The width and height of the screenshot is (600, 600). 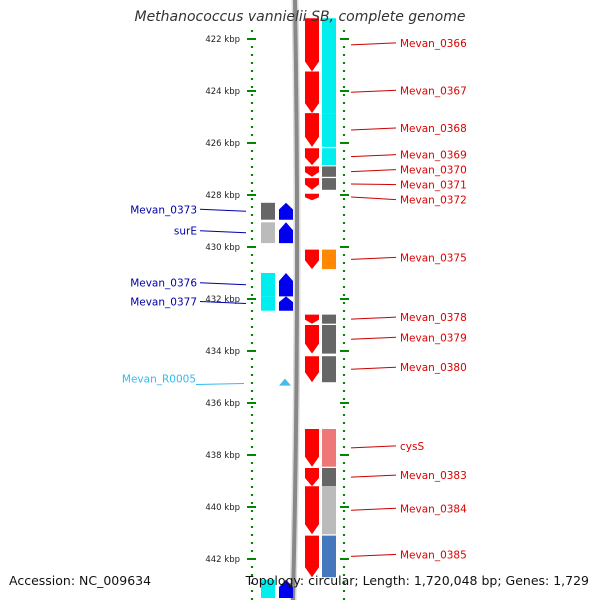 What do you see at coordinates (329, 477) in the screenshot?
I see `cog-block-g0383` at bounding box center [329, 477].